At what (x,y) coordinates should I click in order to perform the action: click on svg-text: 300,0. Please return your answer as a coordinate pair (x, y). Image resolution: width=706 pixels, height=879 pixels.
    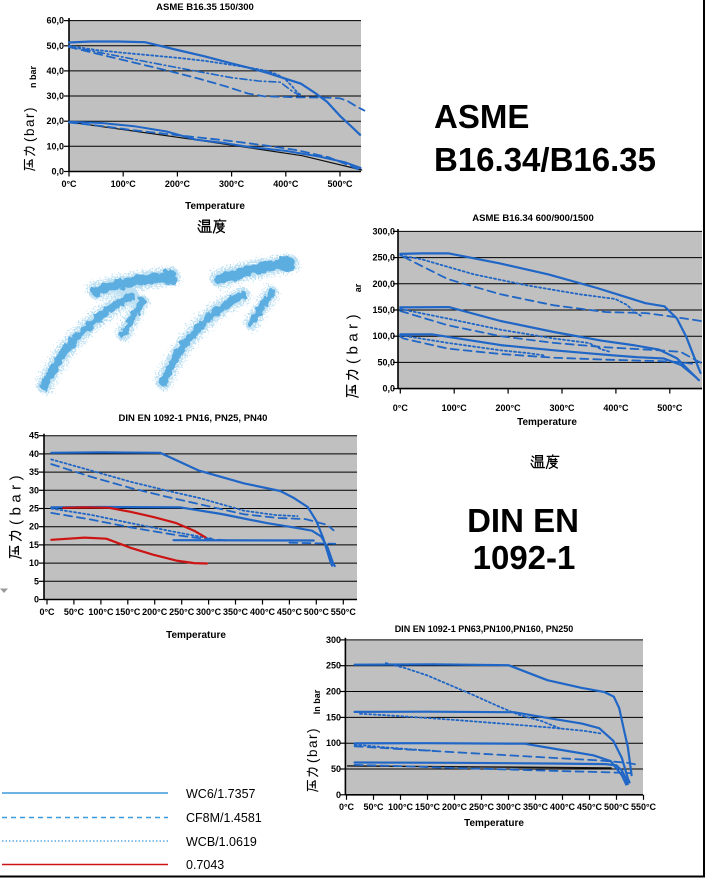
    Looking at the image, I should click on (383, 231).